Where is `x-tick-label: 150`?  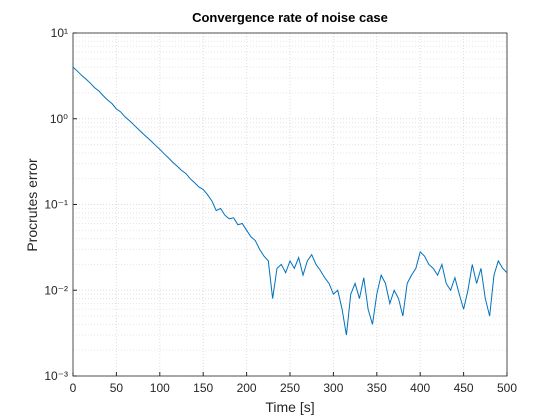 x-tick-label: 150 is located at coordinates (203, 388).